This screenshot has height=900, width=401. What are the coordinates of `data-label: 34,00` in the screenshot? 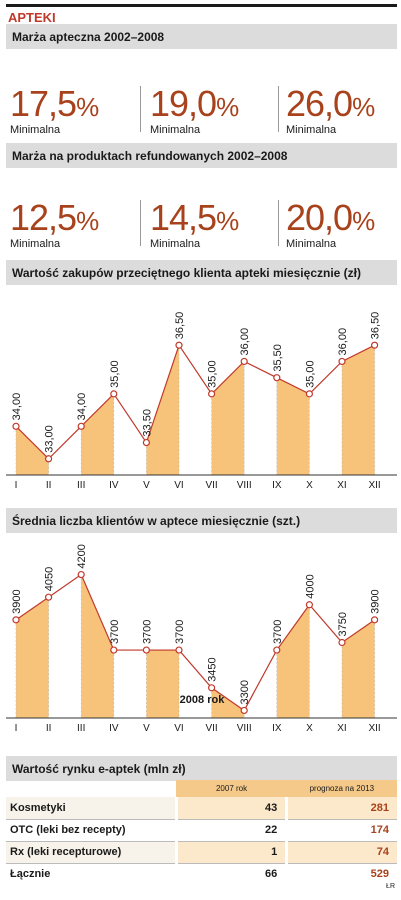 It's located at (17, 407).